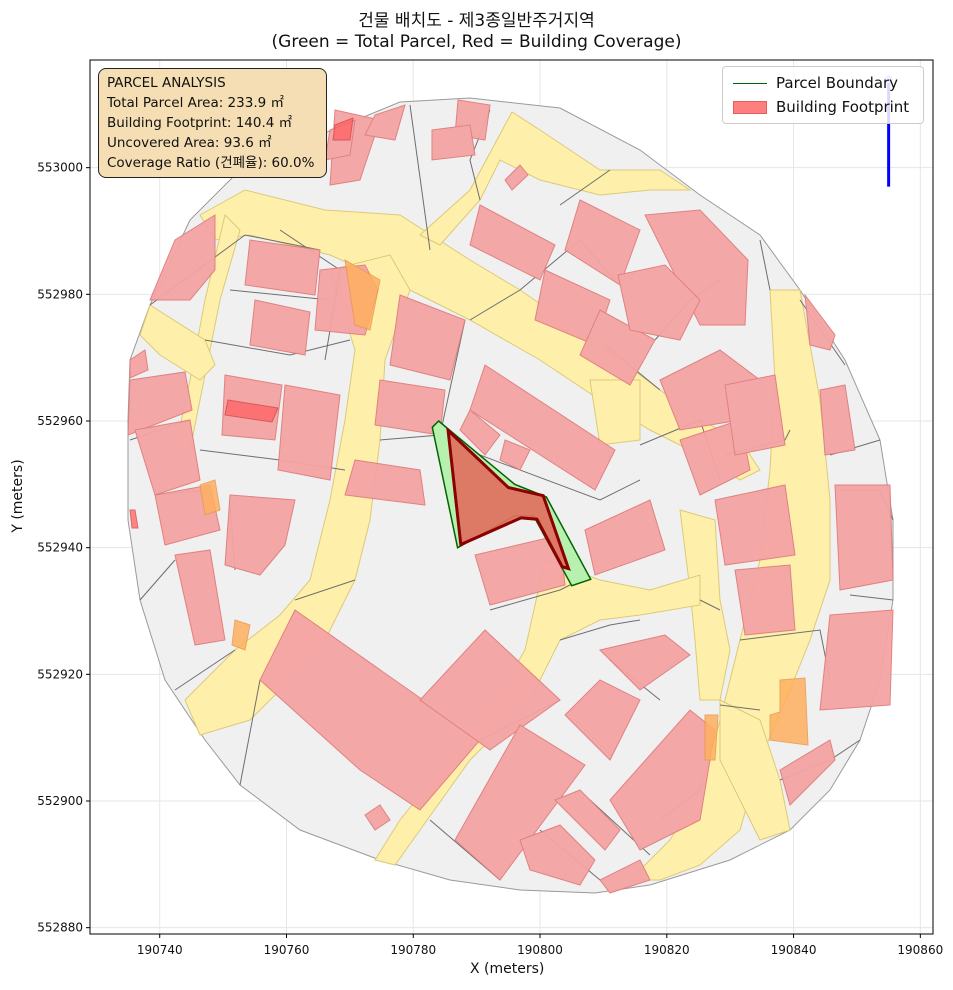  What do you see at coordinates (166, 83) in the screenshot?
I see `analysis-heading: PARCEL ANALYSIS` at bounding box center [166, 83].